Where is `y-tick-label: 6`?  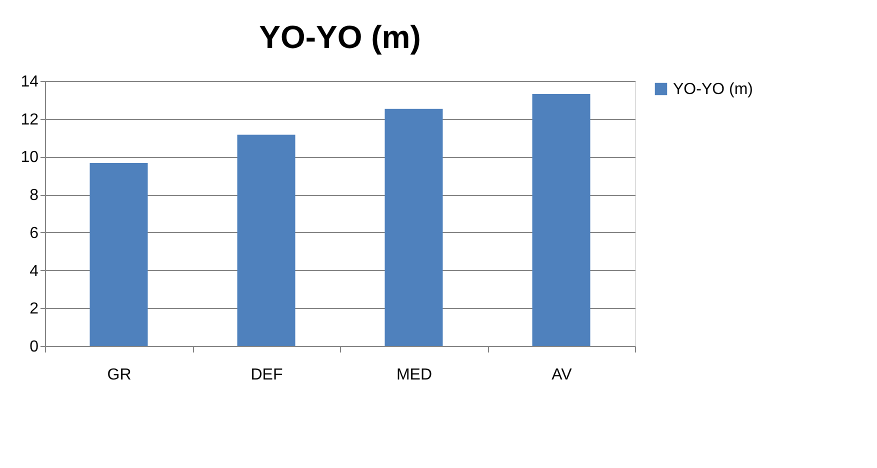
y-tick-label: 6 is located at coordinates (34, 233).